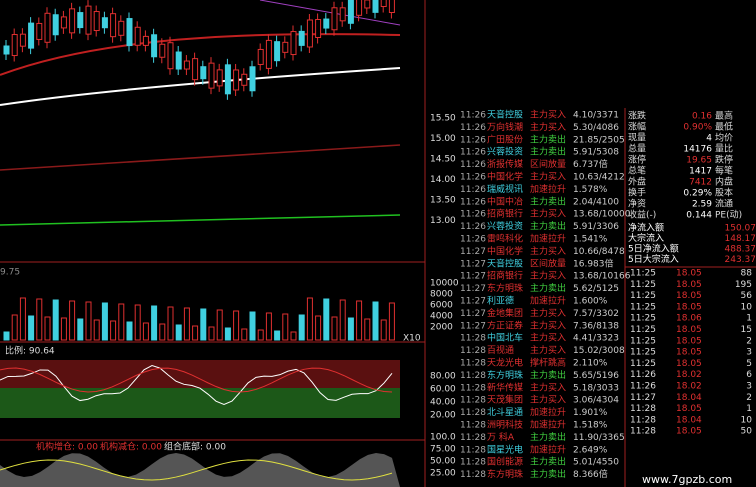 The image size is (756, 487). What do you see at coordinates (700, 183) in the screenshot?
I see `quote-value: 7412` at bounding box center [700, 183].